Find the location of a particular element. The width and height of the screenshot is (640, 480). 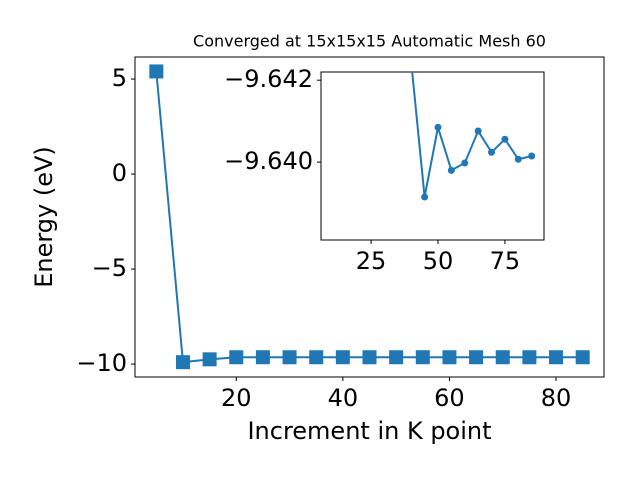

y-tick-label: −5 is located at coordinates (109, 268).